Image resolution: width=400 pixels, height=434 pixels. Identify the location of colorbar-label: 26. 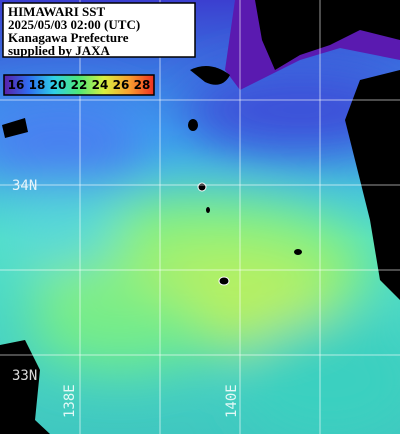
(121, 85).